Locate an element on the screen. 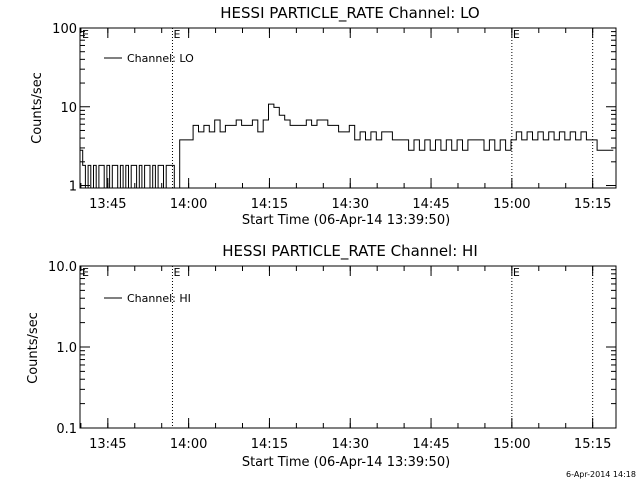 The image size is (640, 480). lo-x-tick-label: 15:15 is located at coordinates (592, 204).